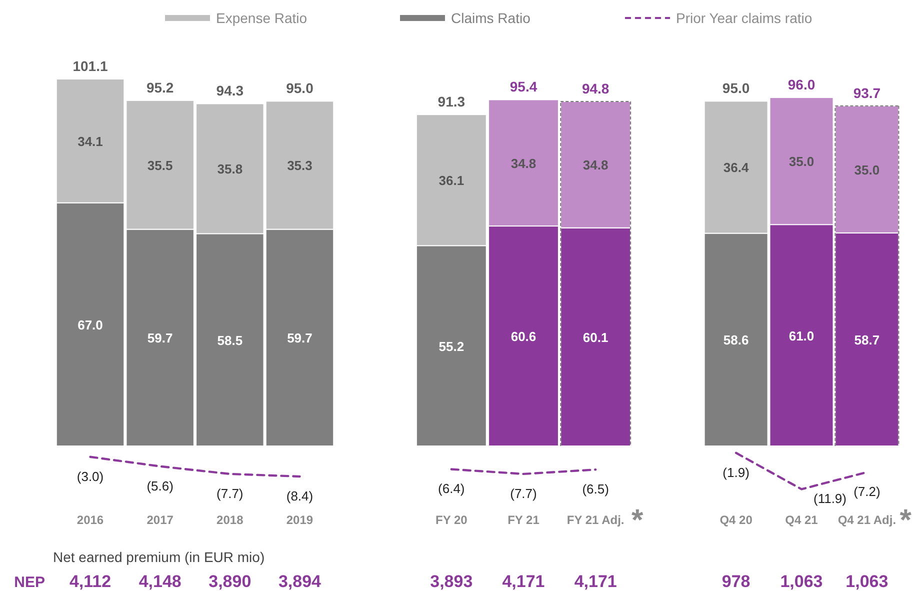  What do you see at coordinates (523, 336) in the screenshot?
I see `data-label: 60.6` at bounding box center [523, 336].